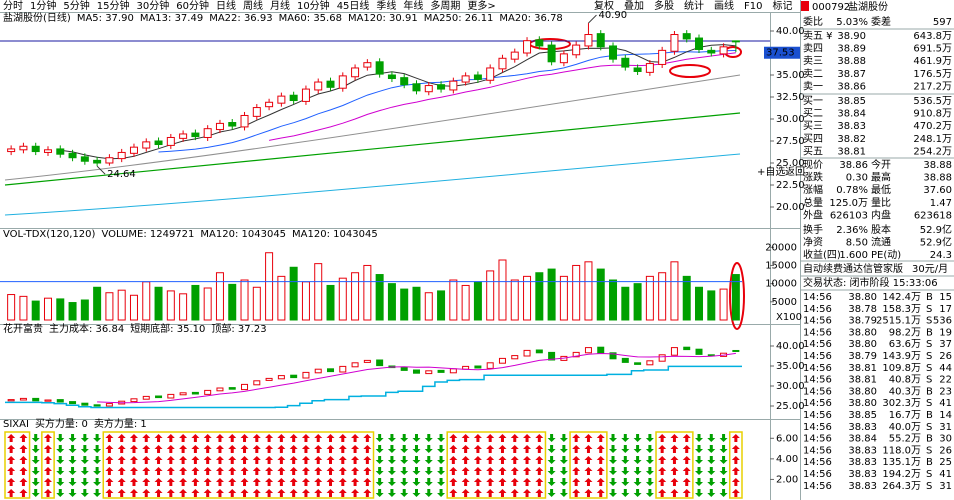  Describe the element at coordinates (313, 6) in the screenshot. I see `toolbar-tab: 10分钟` at that location.